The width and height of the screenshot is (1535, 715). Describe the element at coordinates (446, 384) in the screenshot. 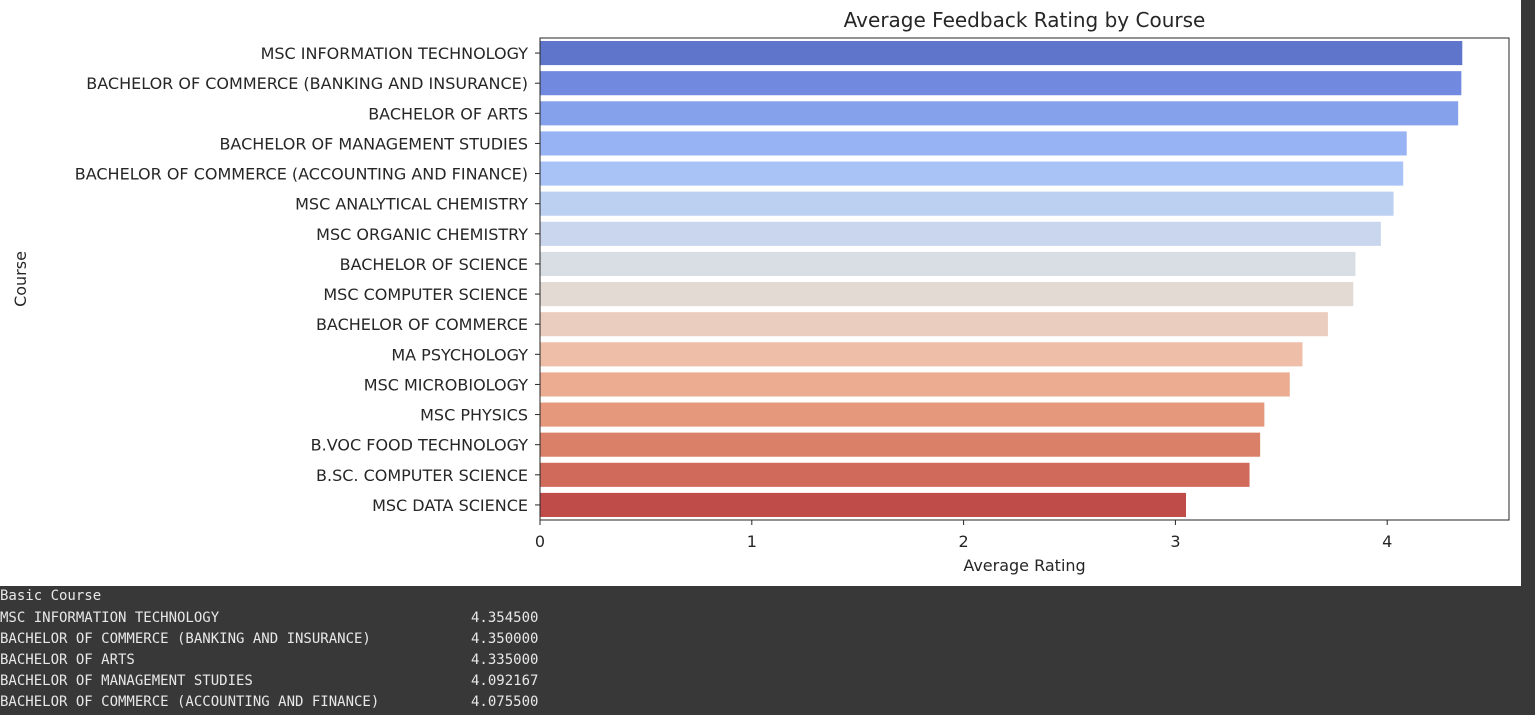

I see `y-tick-label: MSC MICROBIOLOGY` at that location.